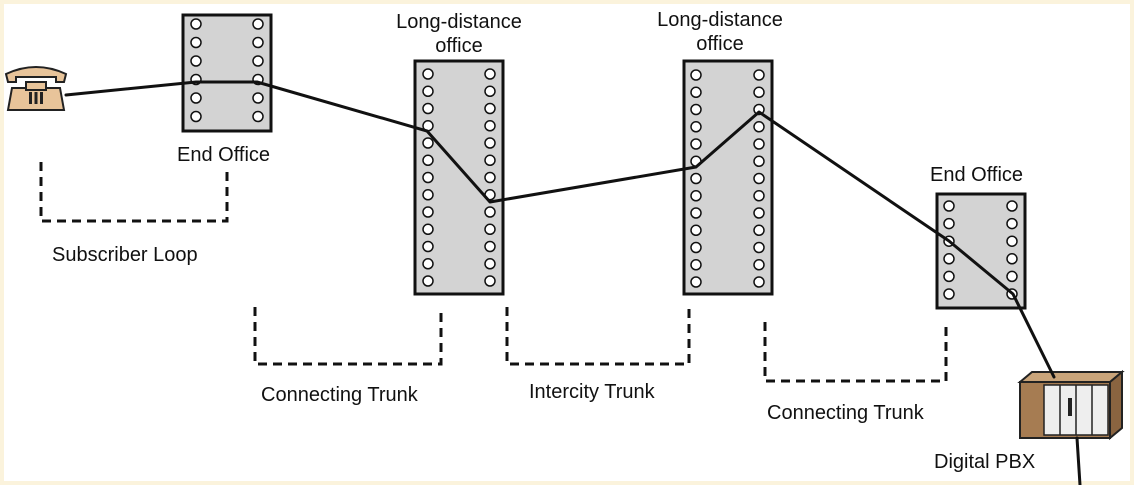 The image size is (1134, 485). What do you see at coordinates (348, 336) in the screenshot?
I see `connecting-trunk-left-bracket` at bounding box center [348, 336].